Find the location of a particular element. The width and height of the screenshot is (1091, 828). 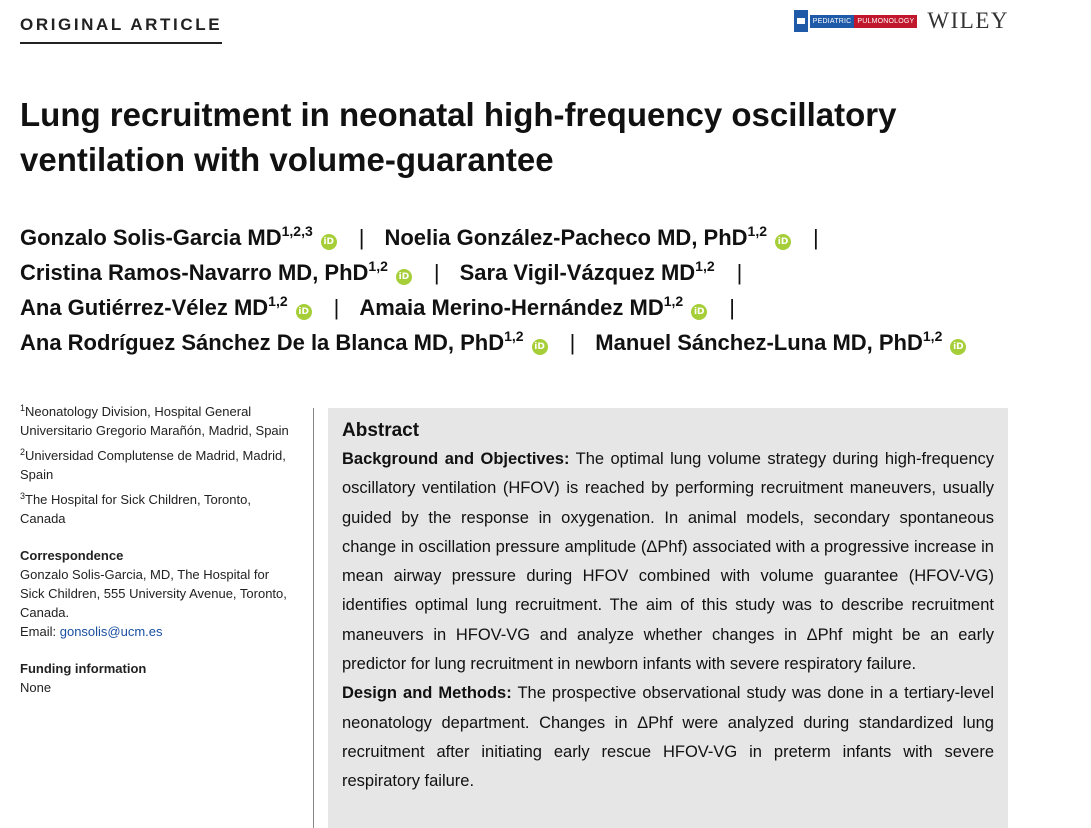

journal-logo: PEDIATRIC PULMONOLOGY is located at coordinates (855, 21).